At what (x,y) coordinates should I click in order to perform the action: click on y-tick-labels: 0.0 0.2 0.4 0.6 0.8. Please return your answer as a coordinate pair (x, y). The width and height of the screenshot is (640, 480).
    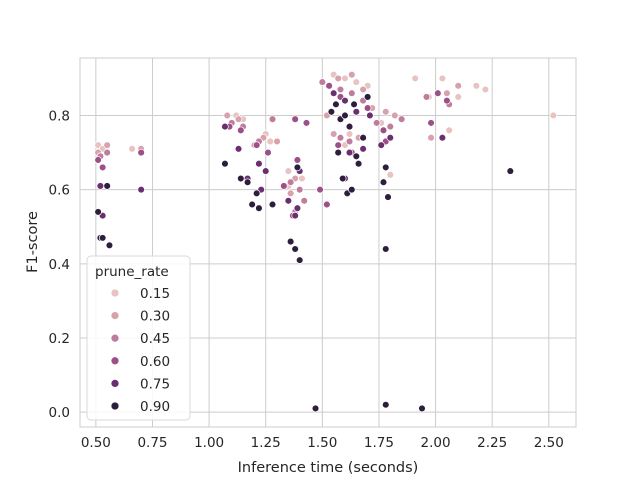
    Looking at the image, I should click on (59, 264).